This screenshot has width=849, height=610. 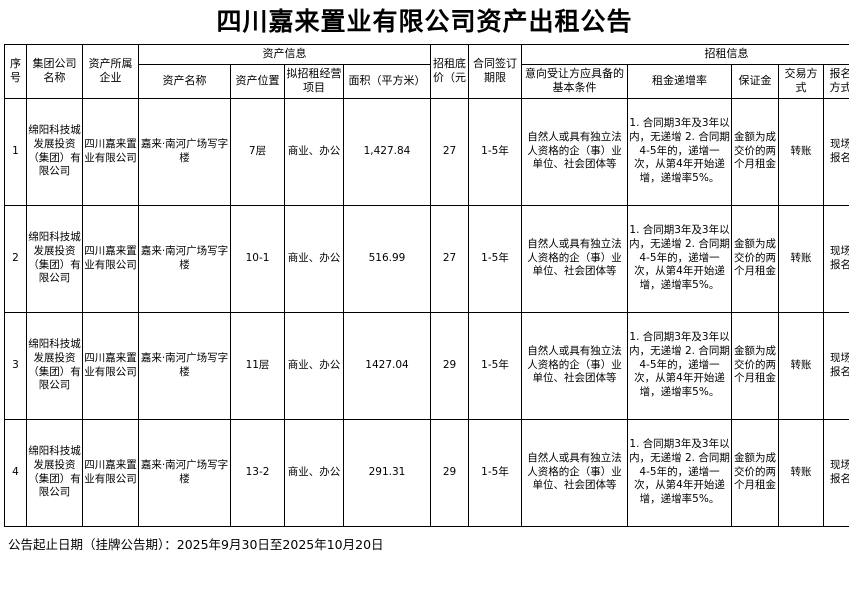 What do you see at coordinates (110, 71) in the screenshot?
I see `col-header-owner-enterprise: 资产所属企业` at bounding box center [110, 71].